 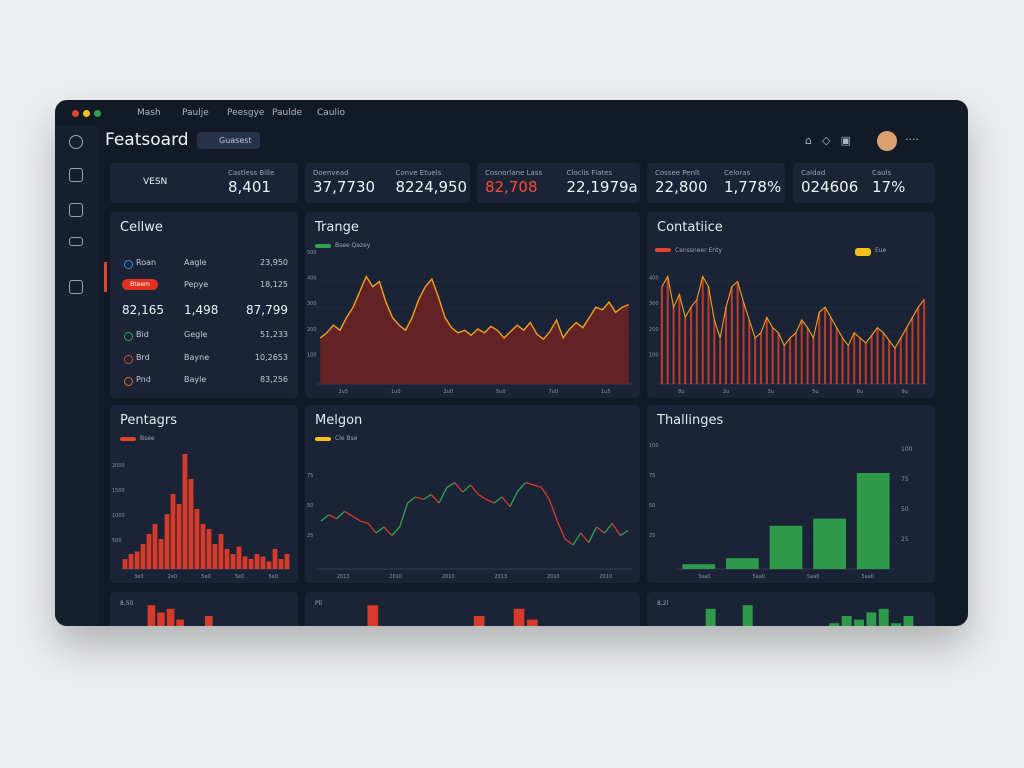 I want to click on row-value: 87,799, so click(x=267, y=310).